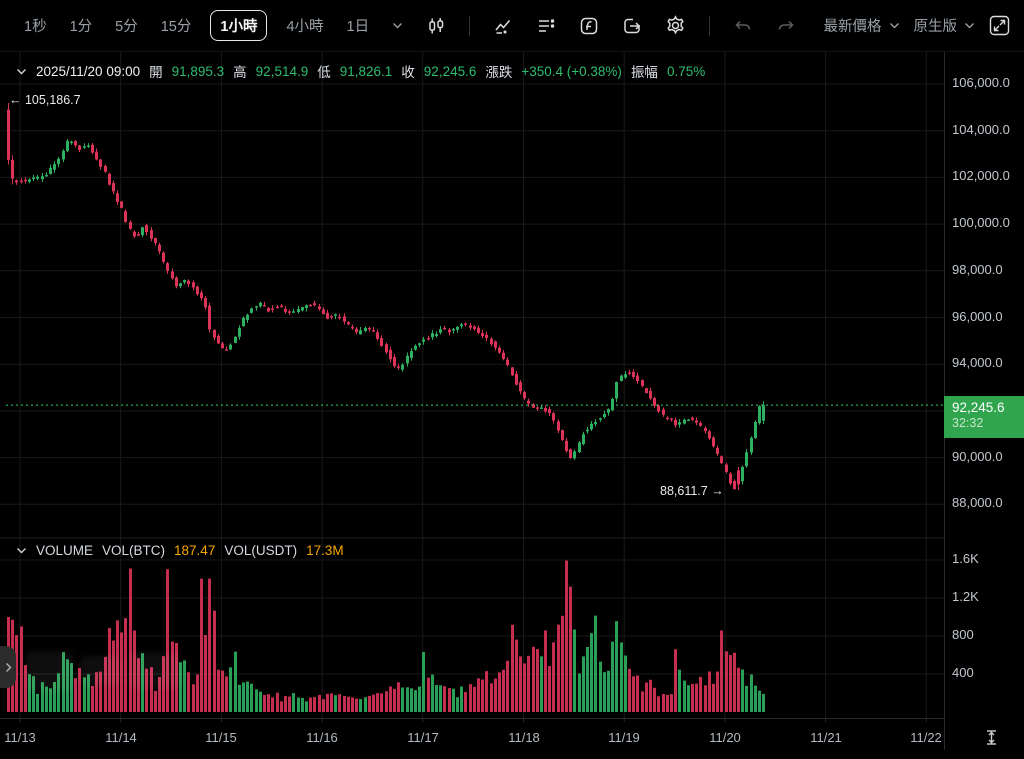 The width and height of the screenshot is (1024, 759). Describe the element at coordinates (786, 26) in the screenshot. I see `redo-icon` at that location.